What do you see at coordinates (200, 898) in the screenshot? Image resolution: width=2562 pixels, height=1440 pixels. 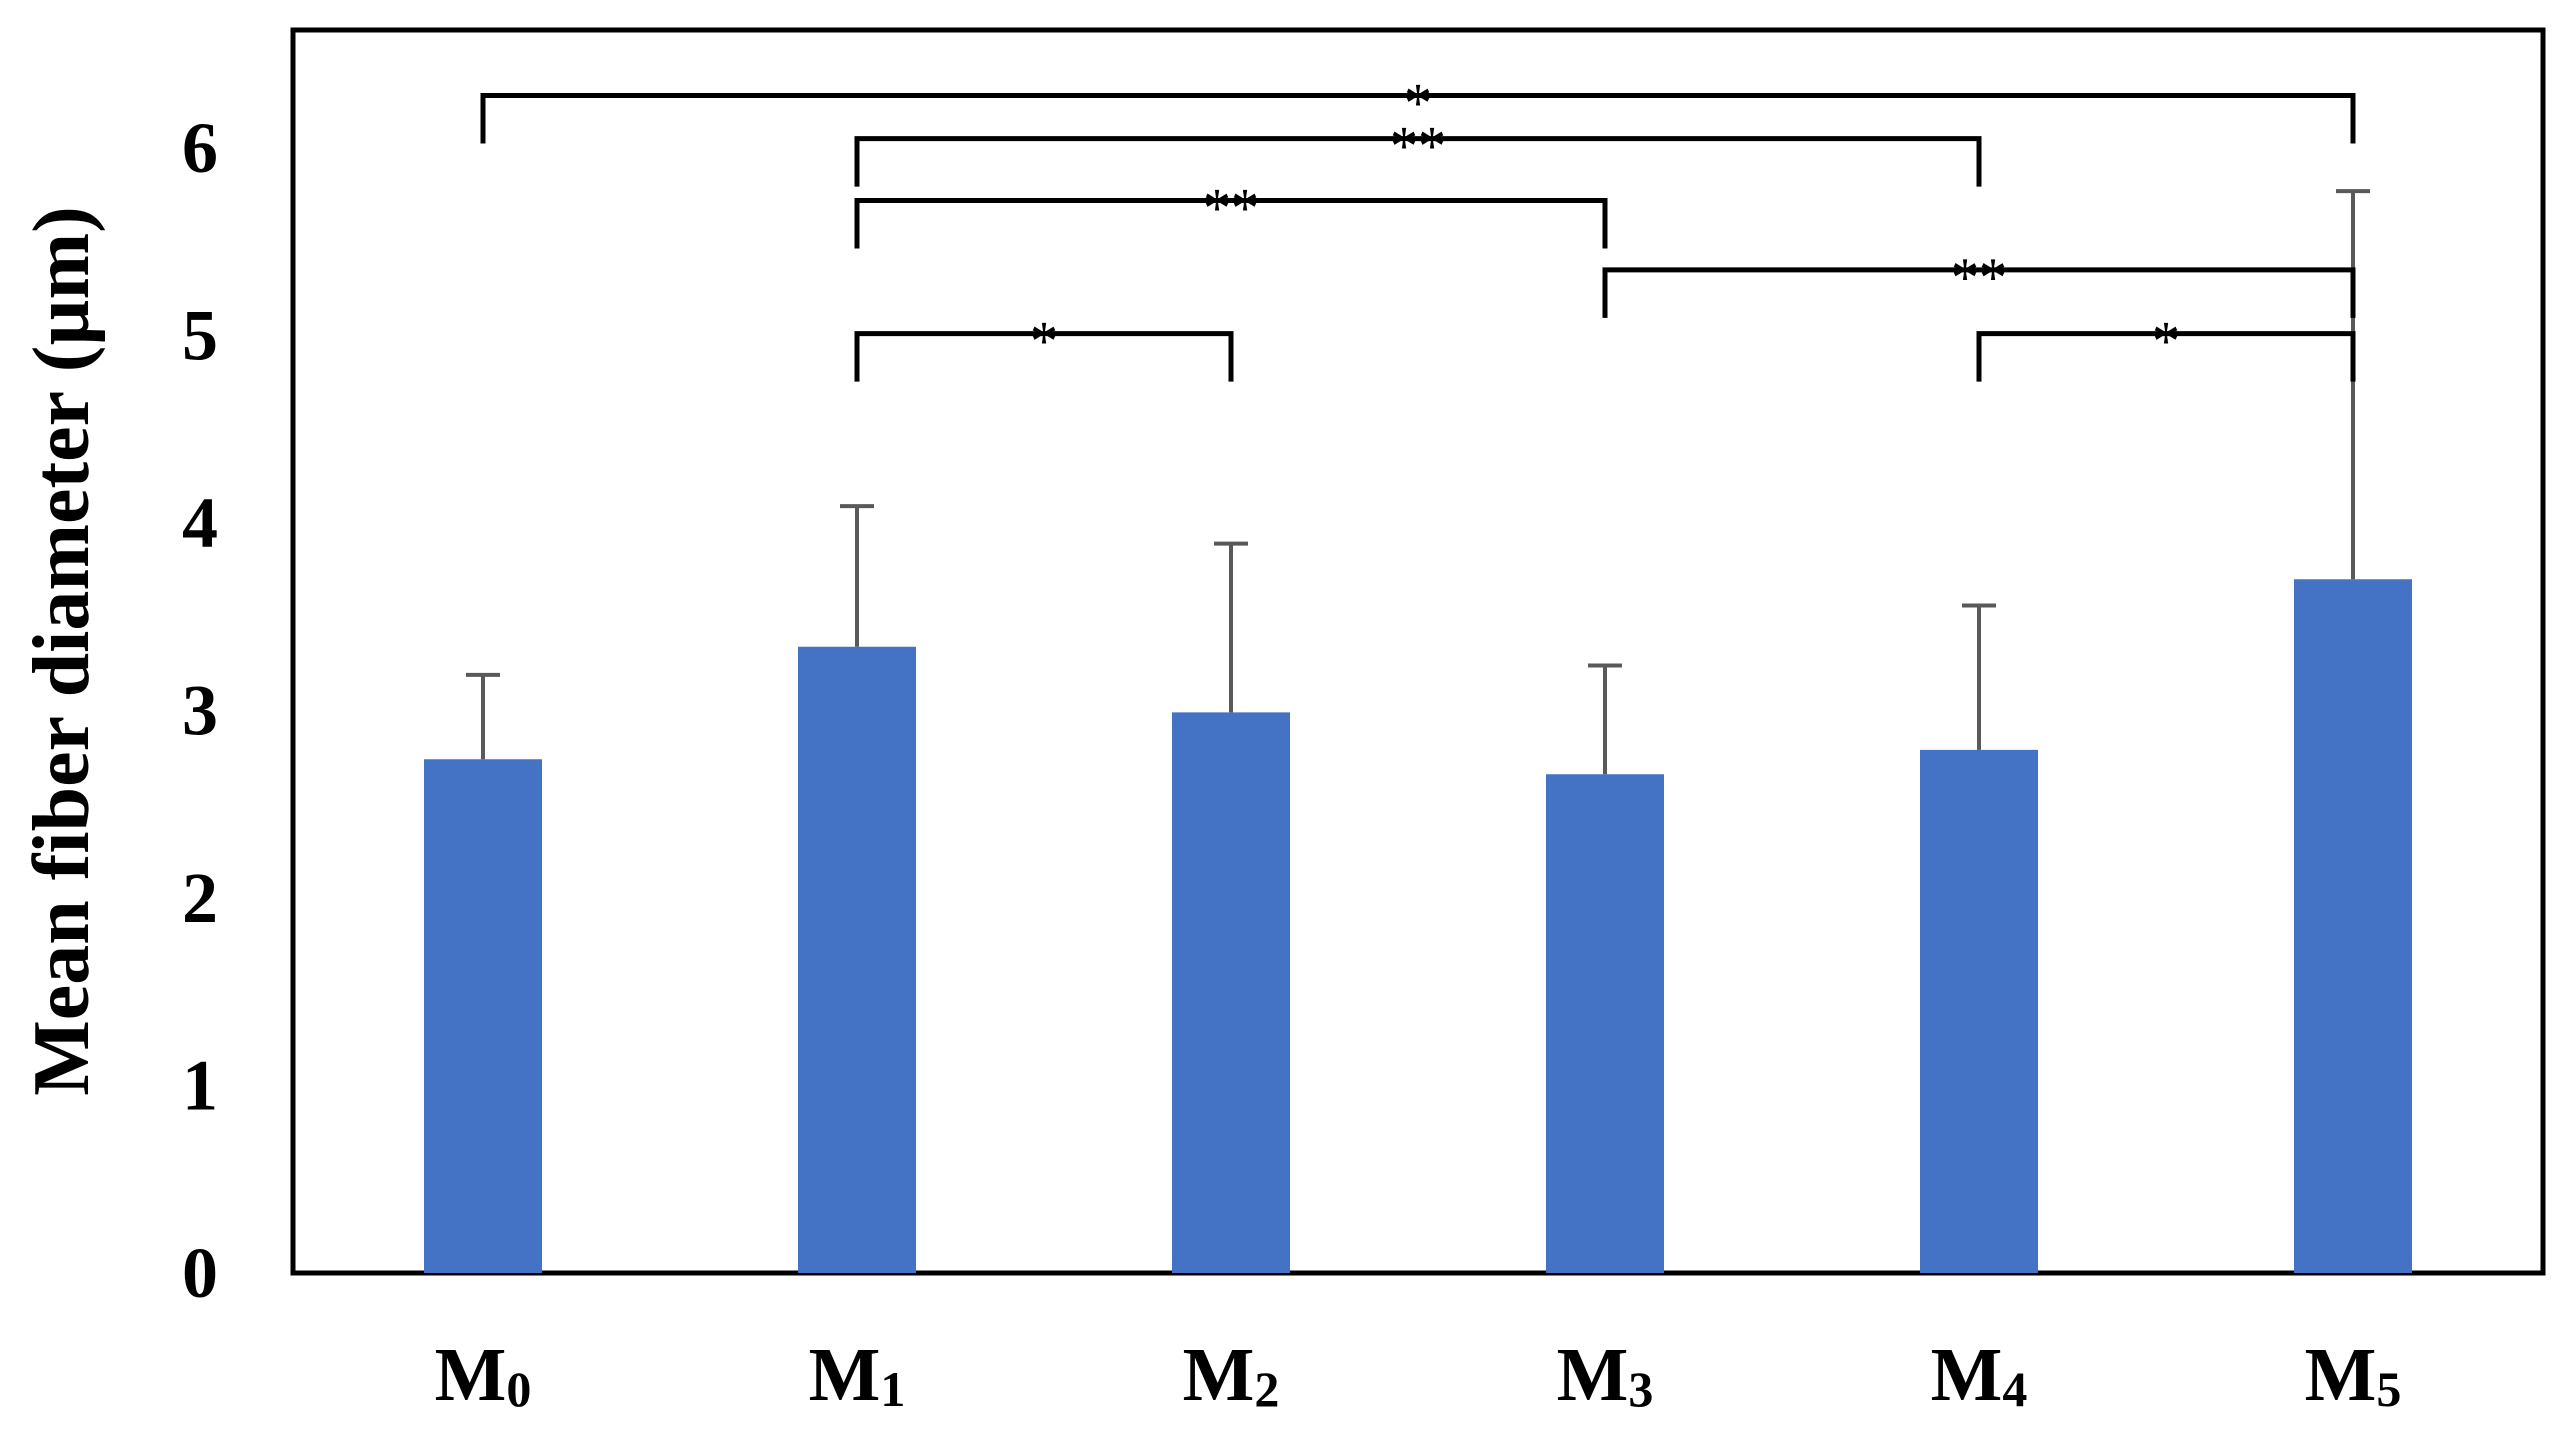 I see `y-tick-label-2: 2` at bounding box center [200, 898].